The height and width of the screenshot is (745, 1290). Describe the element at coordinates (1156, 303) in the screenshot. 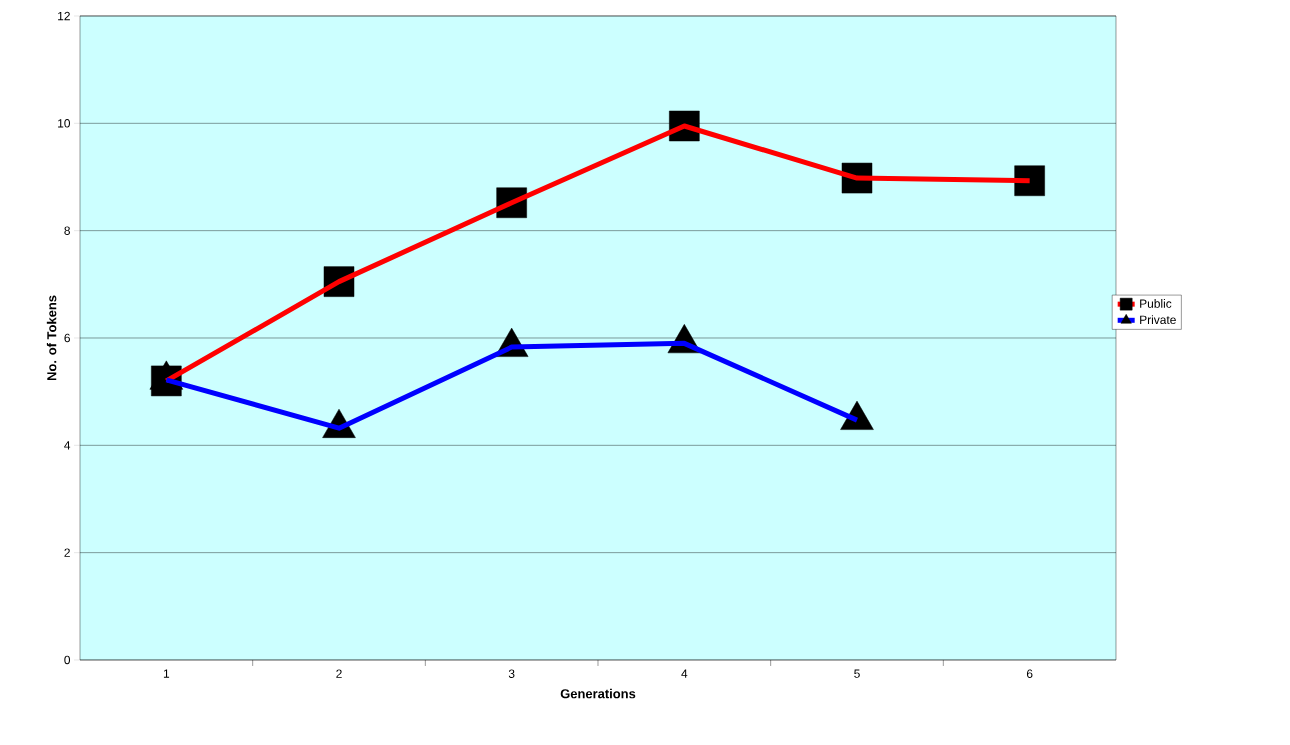

I see `legend-label: Public` at that location.